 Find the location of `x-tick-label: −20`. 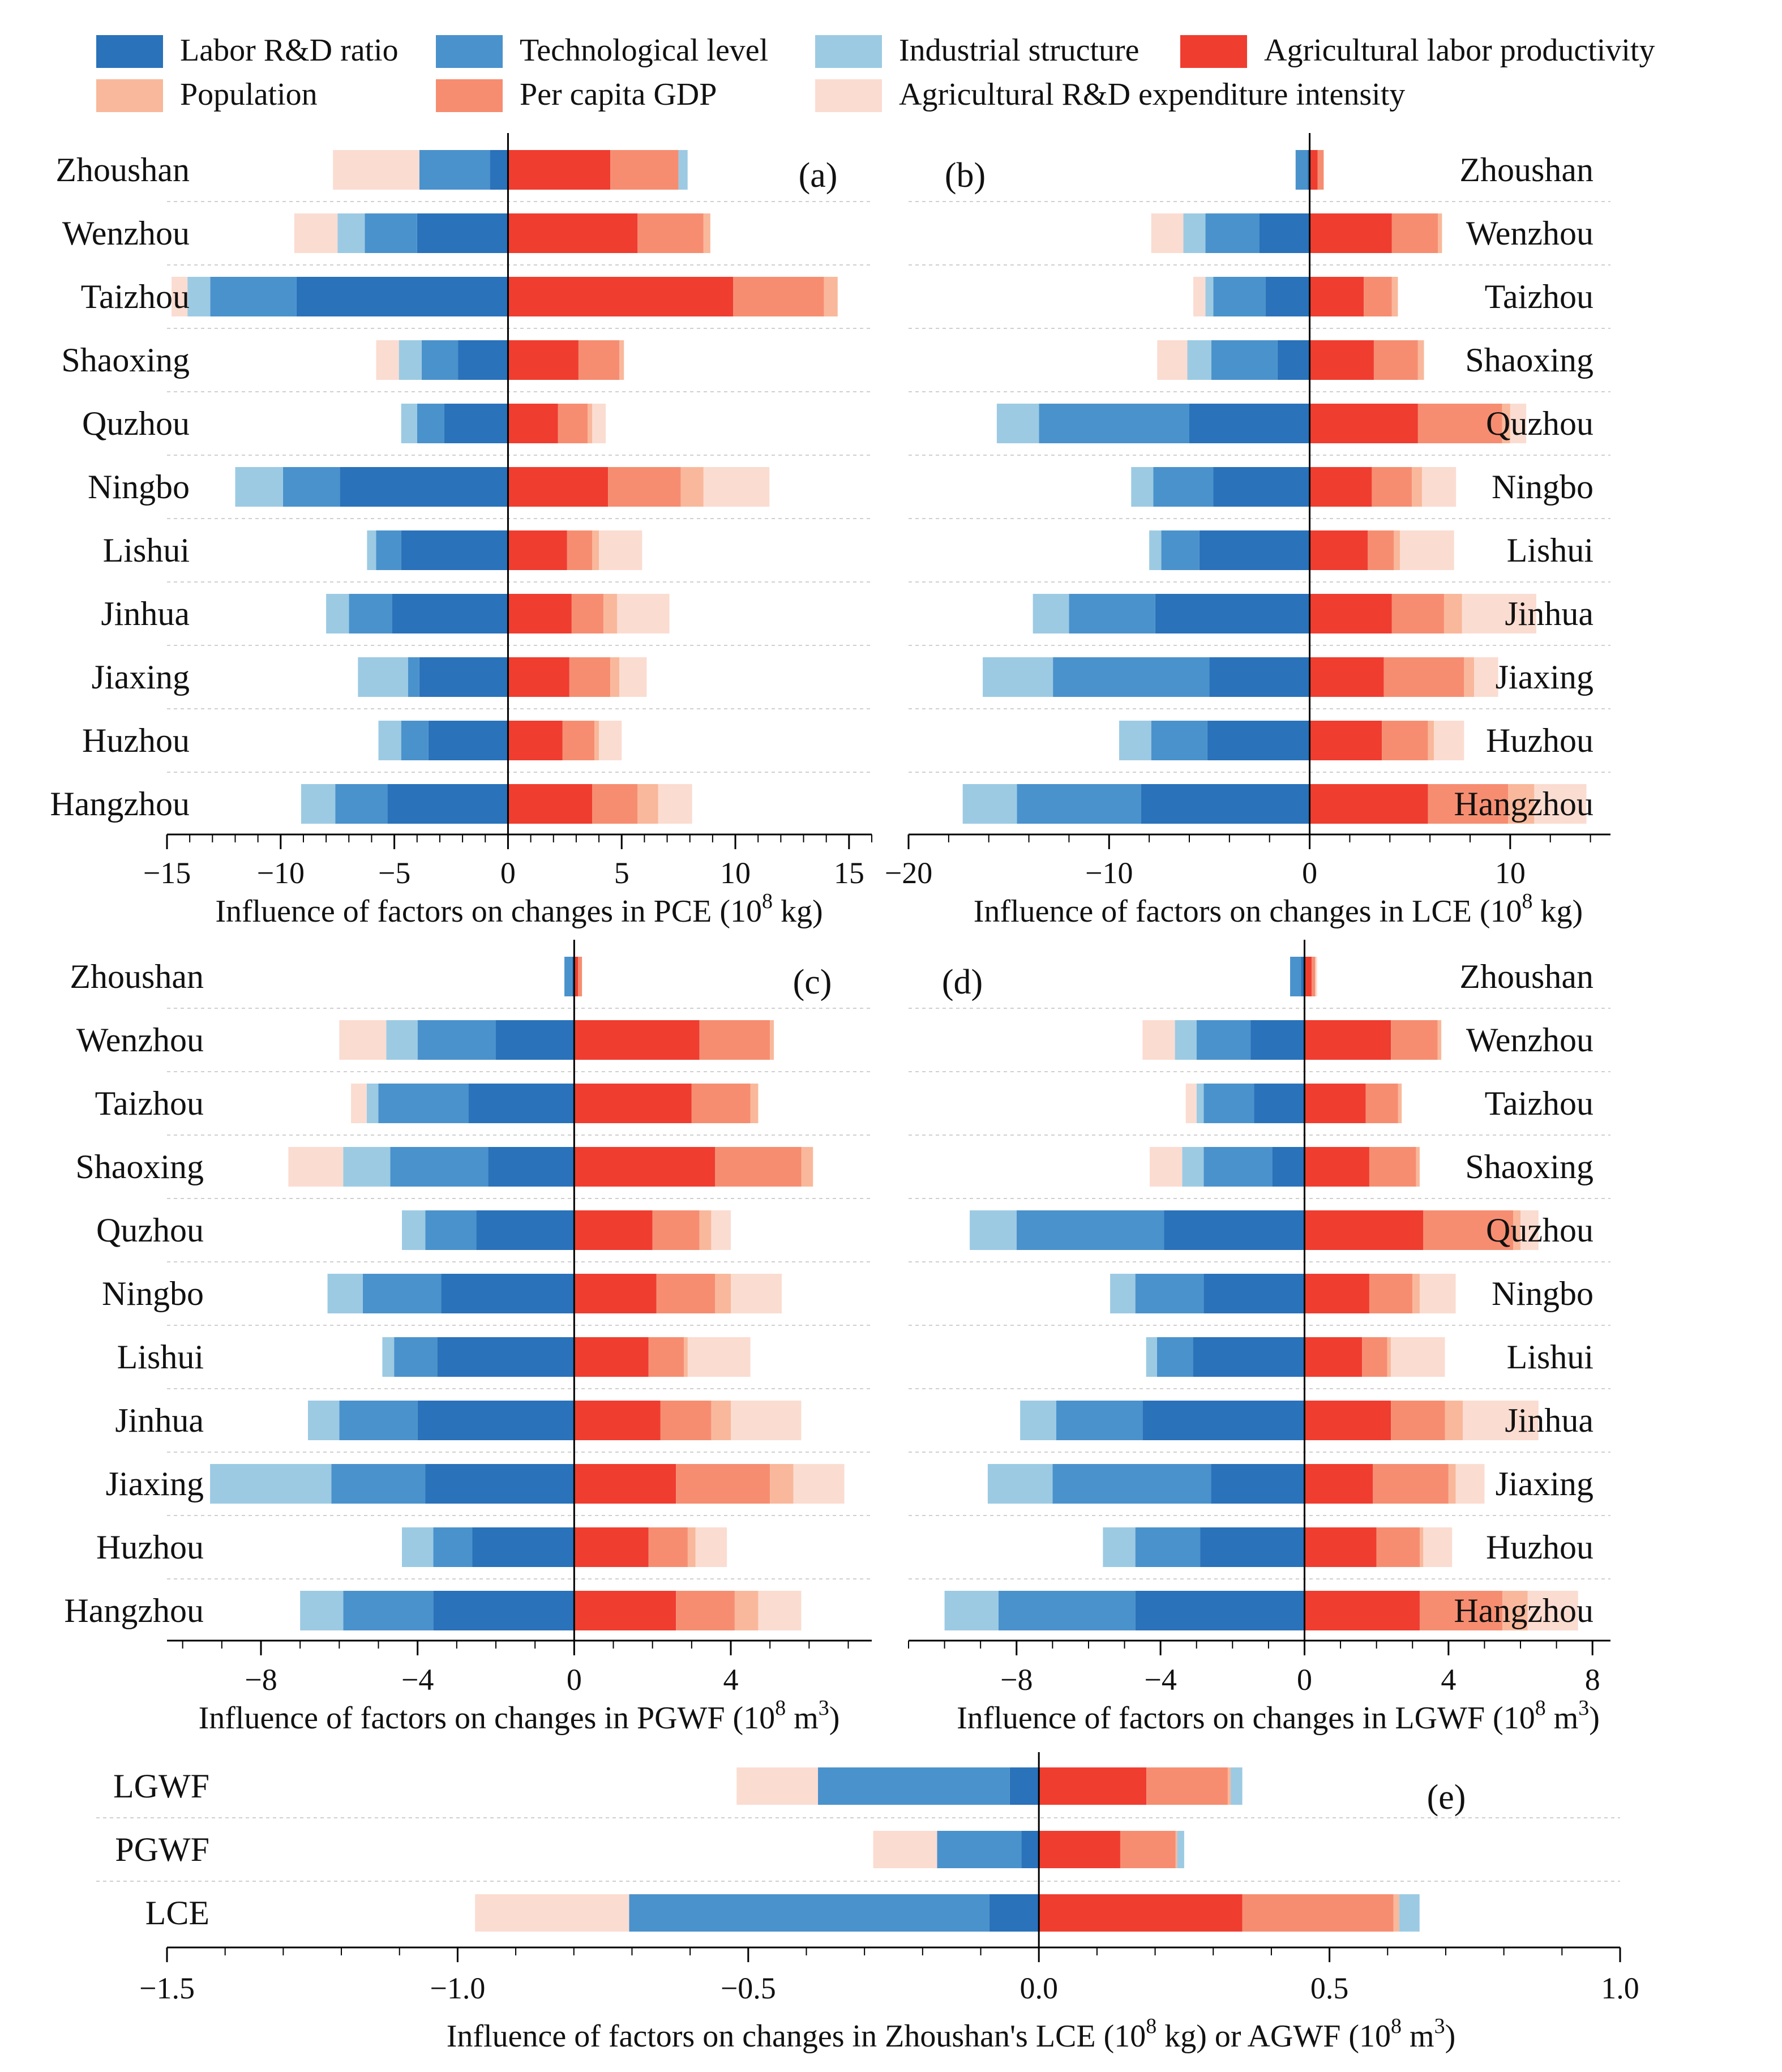

x-tick-label: −20 is located at coordinates (908, 873).